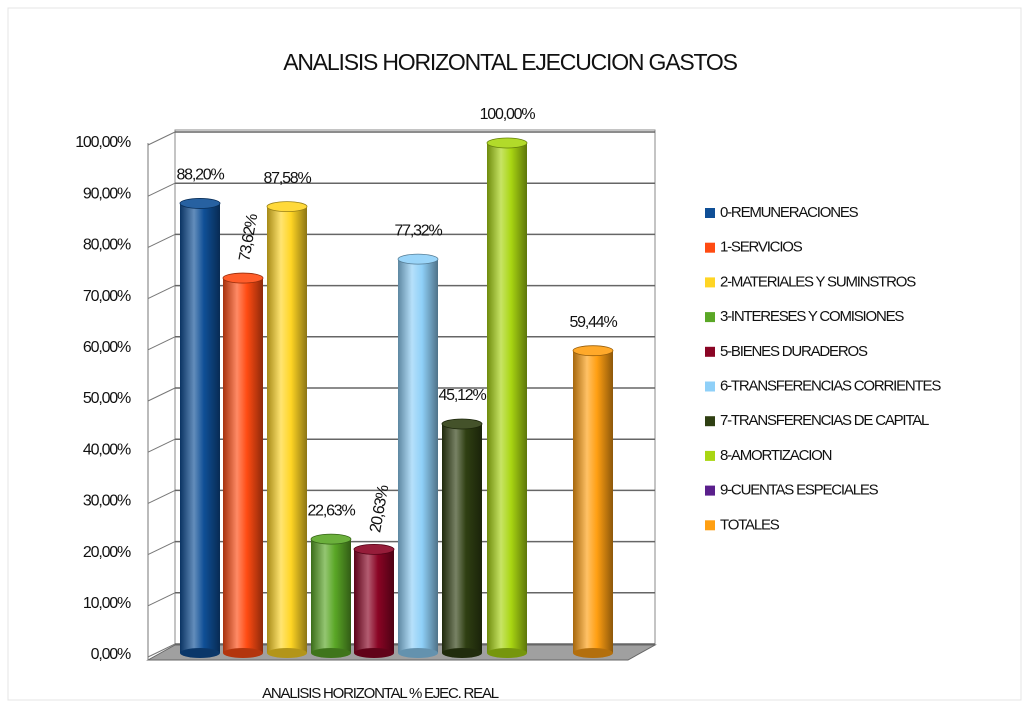  Describe the element at coordinates (761, 247) in the screenshot. I see `legend-label: 1-SERVICIOS` at that location.